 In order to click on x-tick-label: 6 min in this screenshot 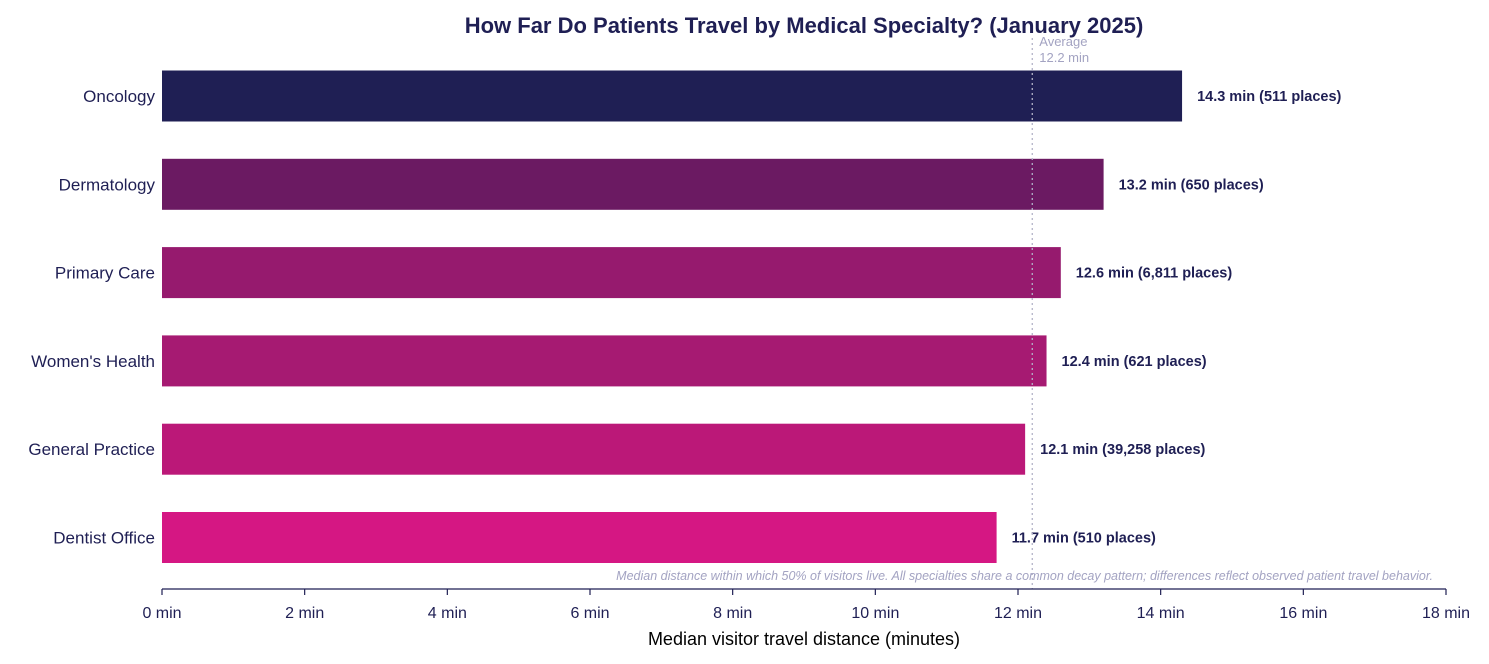, I will do `click(589, 613)`.